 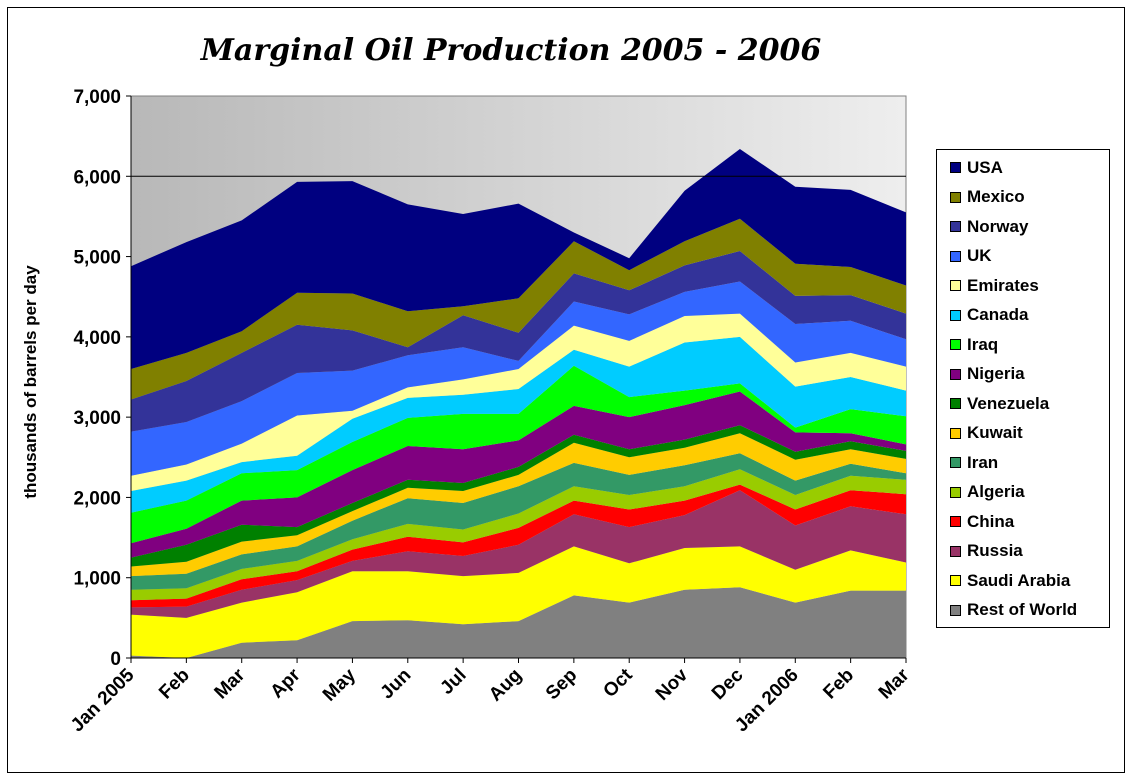 I want to click on y-tick-label: 4,000, so click(x=97, y=338).